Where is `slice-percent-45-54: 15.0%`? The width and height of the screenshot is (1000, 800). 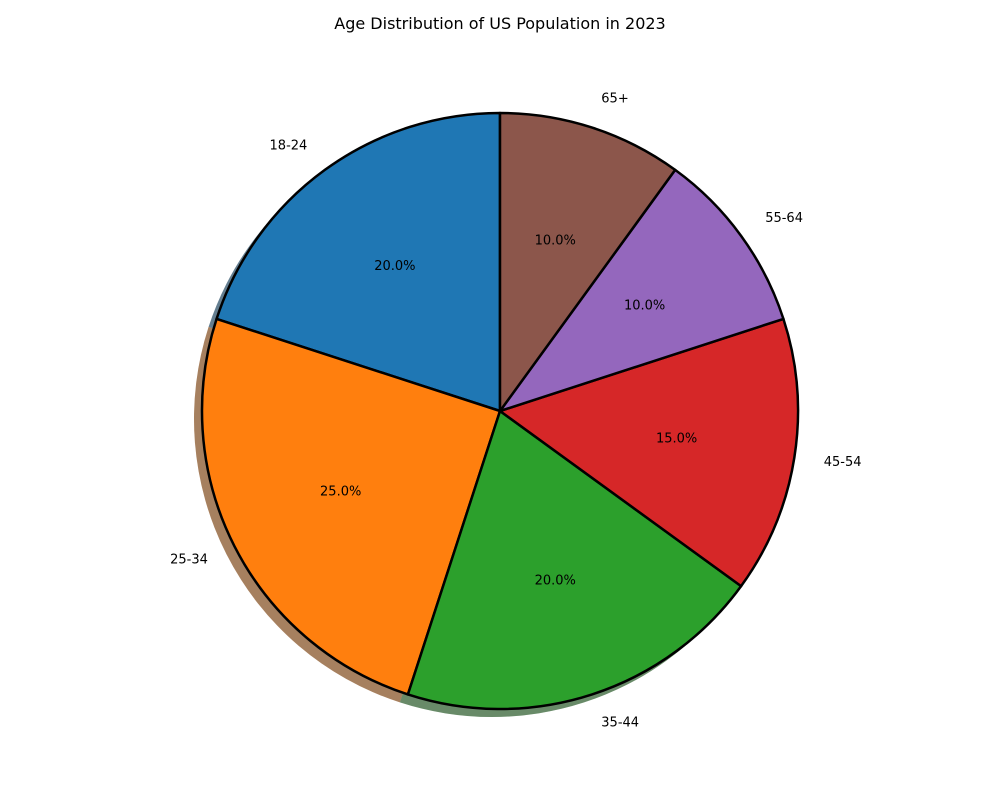 slice-percent-45-54: 15.0% is located at coordinates (676, 438).